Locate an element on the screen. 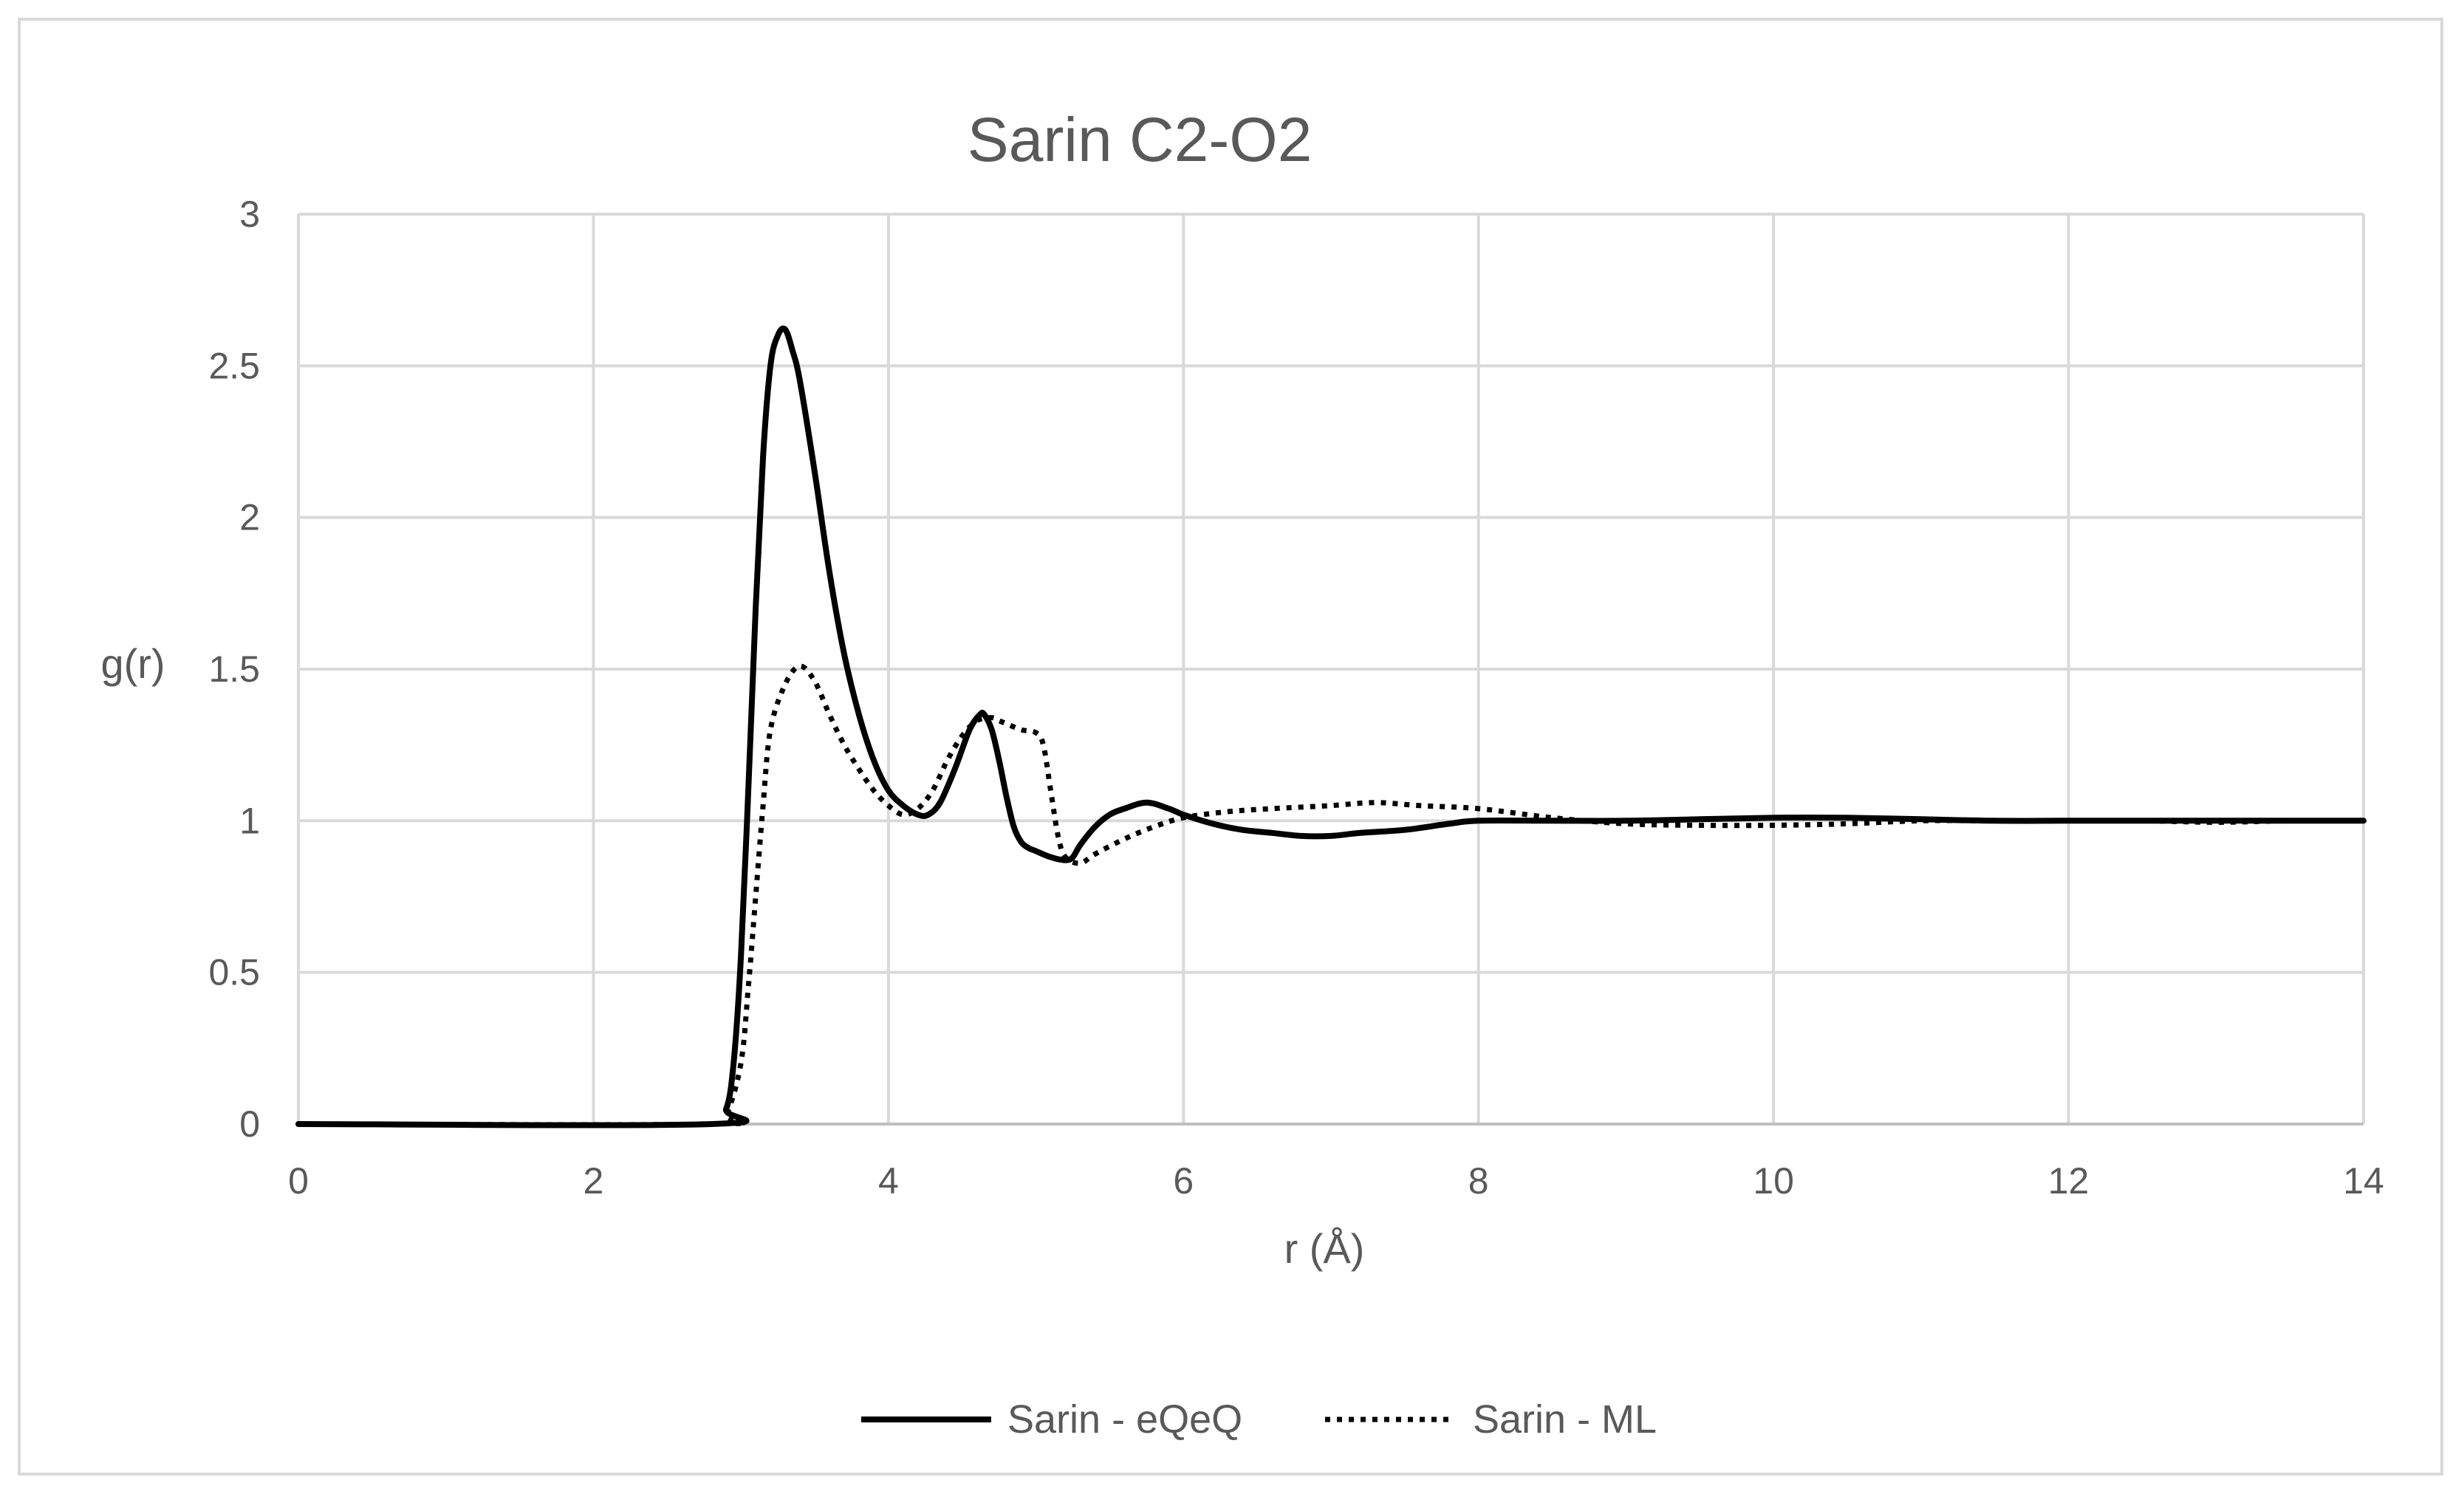 This screenshot has height=1497, width=2464. y-tick-label: 2.5 is located at coordinates (234, 365).